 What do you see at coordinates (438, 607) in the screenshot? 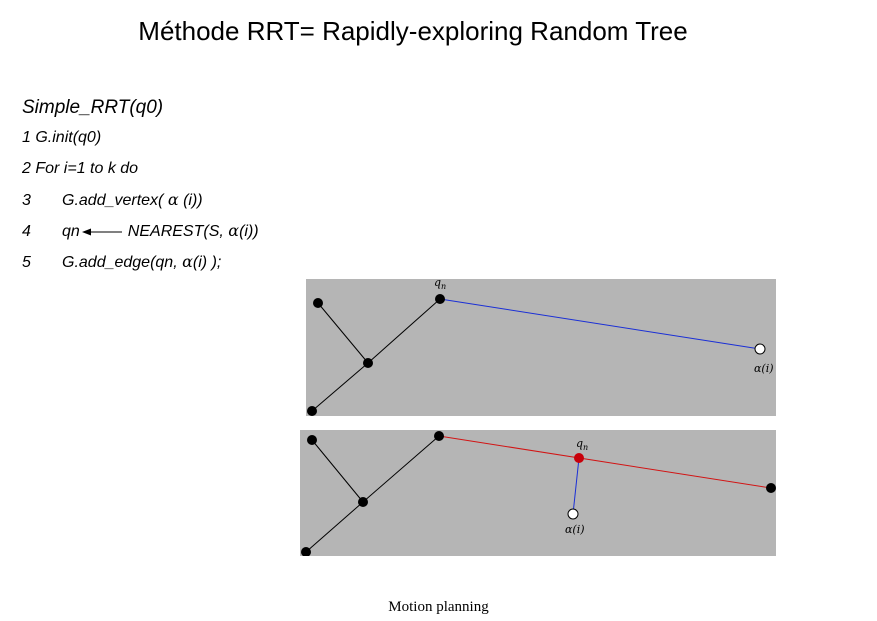
I see `slide-footer: Motion planning` at bounding box center [438, 607].